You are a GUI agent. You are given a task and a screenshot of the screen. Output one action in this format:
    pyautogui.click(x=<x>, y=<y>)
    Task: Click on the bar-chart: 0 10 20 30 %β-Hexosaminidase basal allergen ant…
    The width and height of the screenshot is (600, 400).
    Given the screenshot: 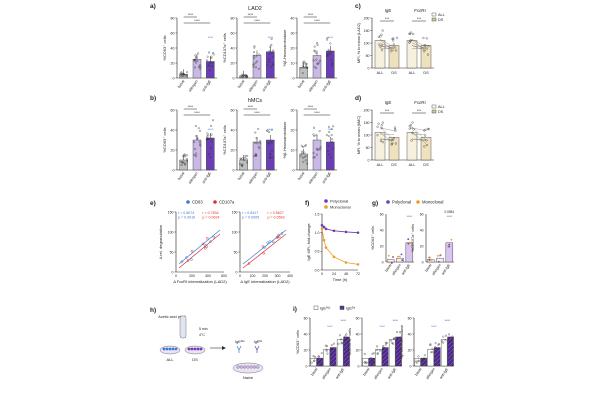 What is the action you would take?
    pyautogui.click(x=309, y=145)
    